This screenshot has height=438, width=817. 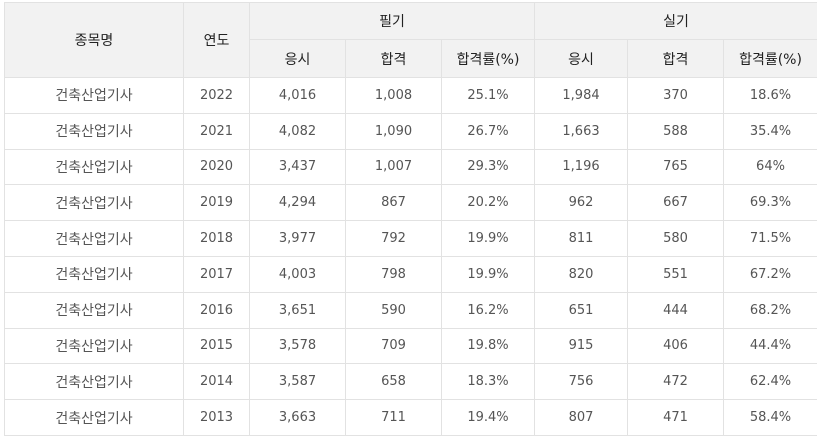 What do you see at coordinates (488, 96) in the screenshot?
I see `cell-written-rate: 25.1%` at bounding box center [488, 96].